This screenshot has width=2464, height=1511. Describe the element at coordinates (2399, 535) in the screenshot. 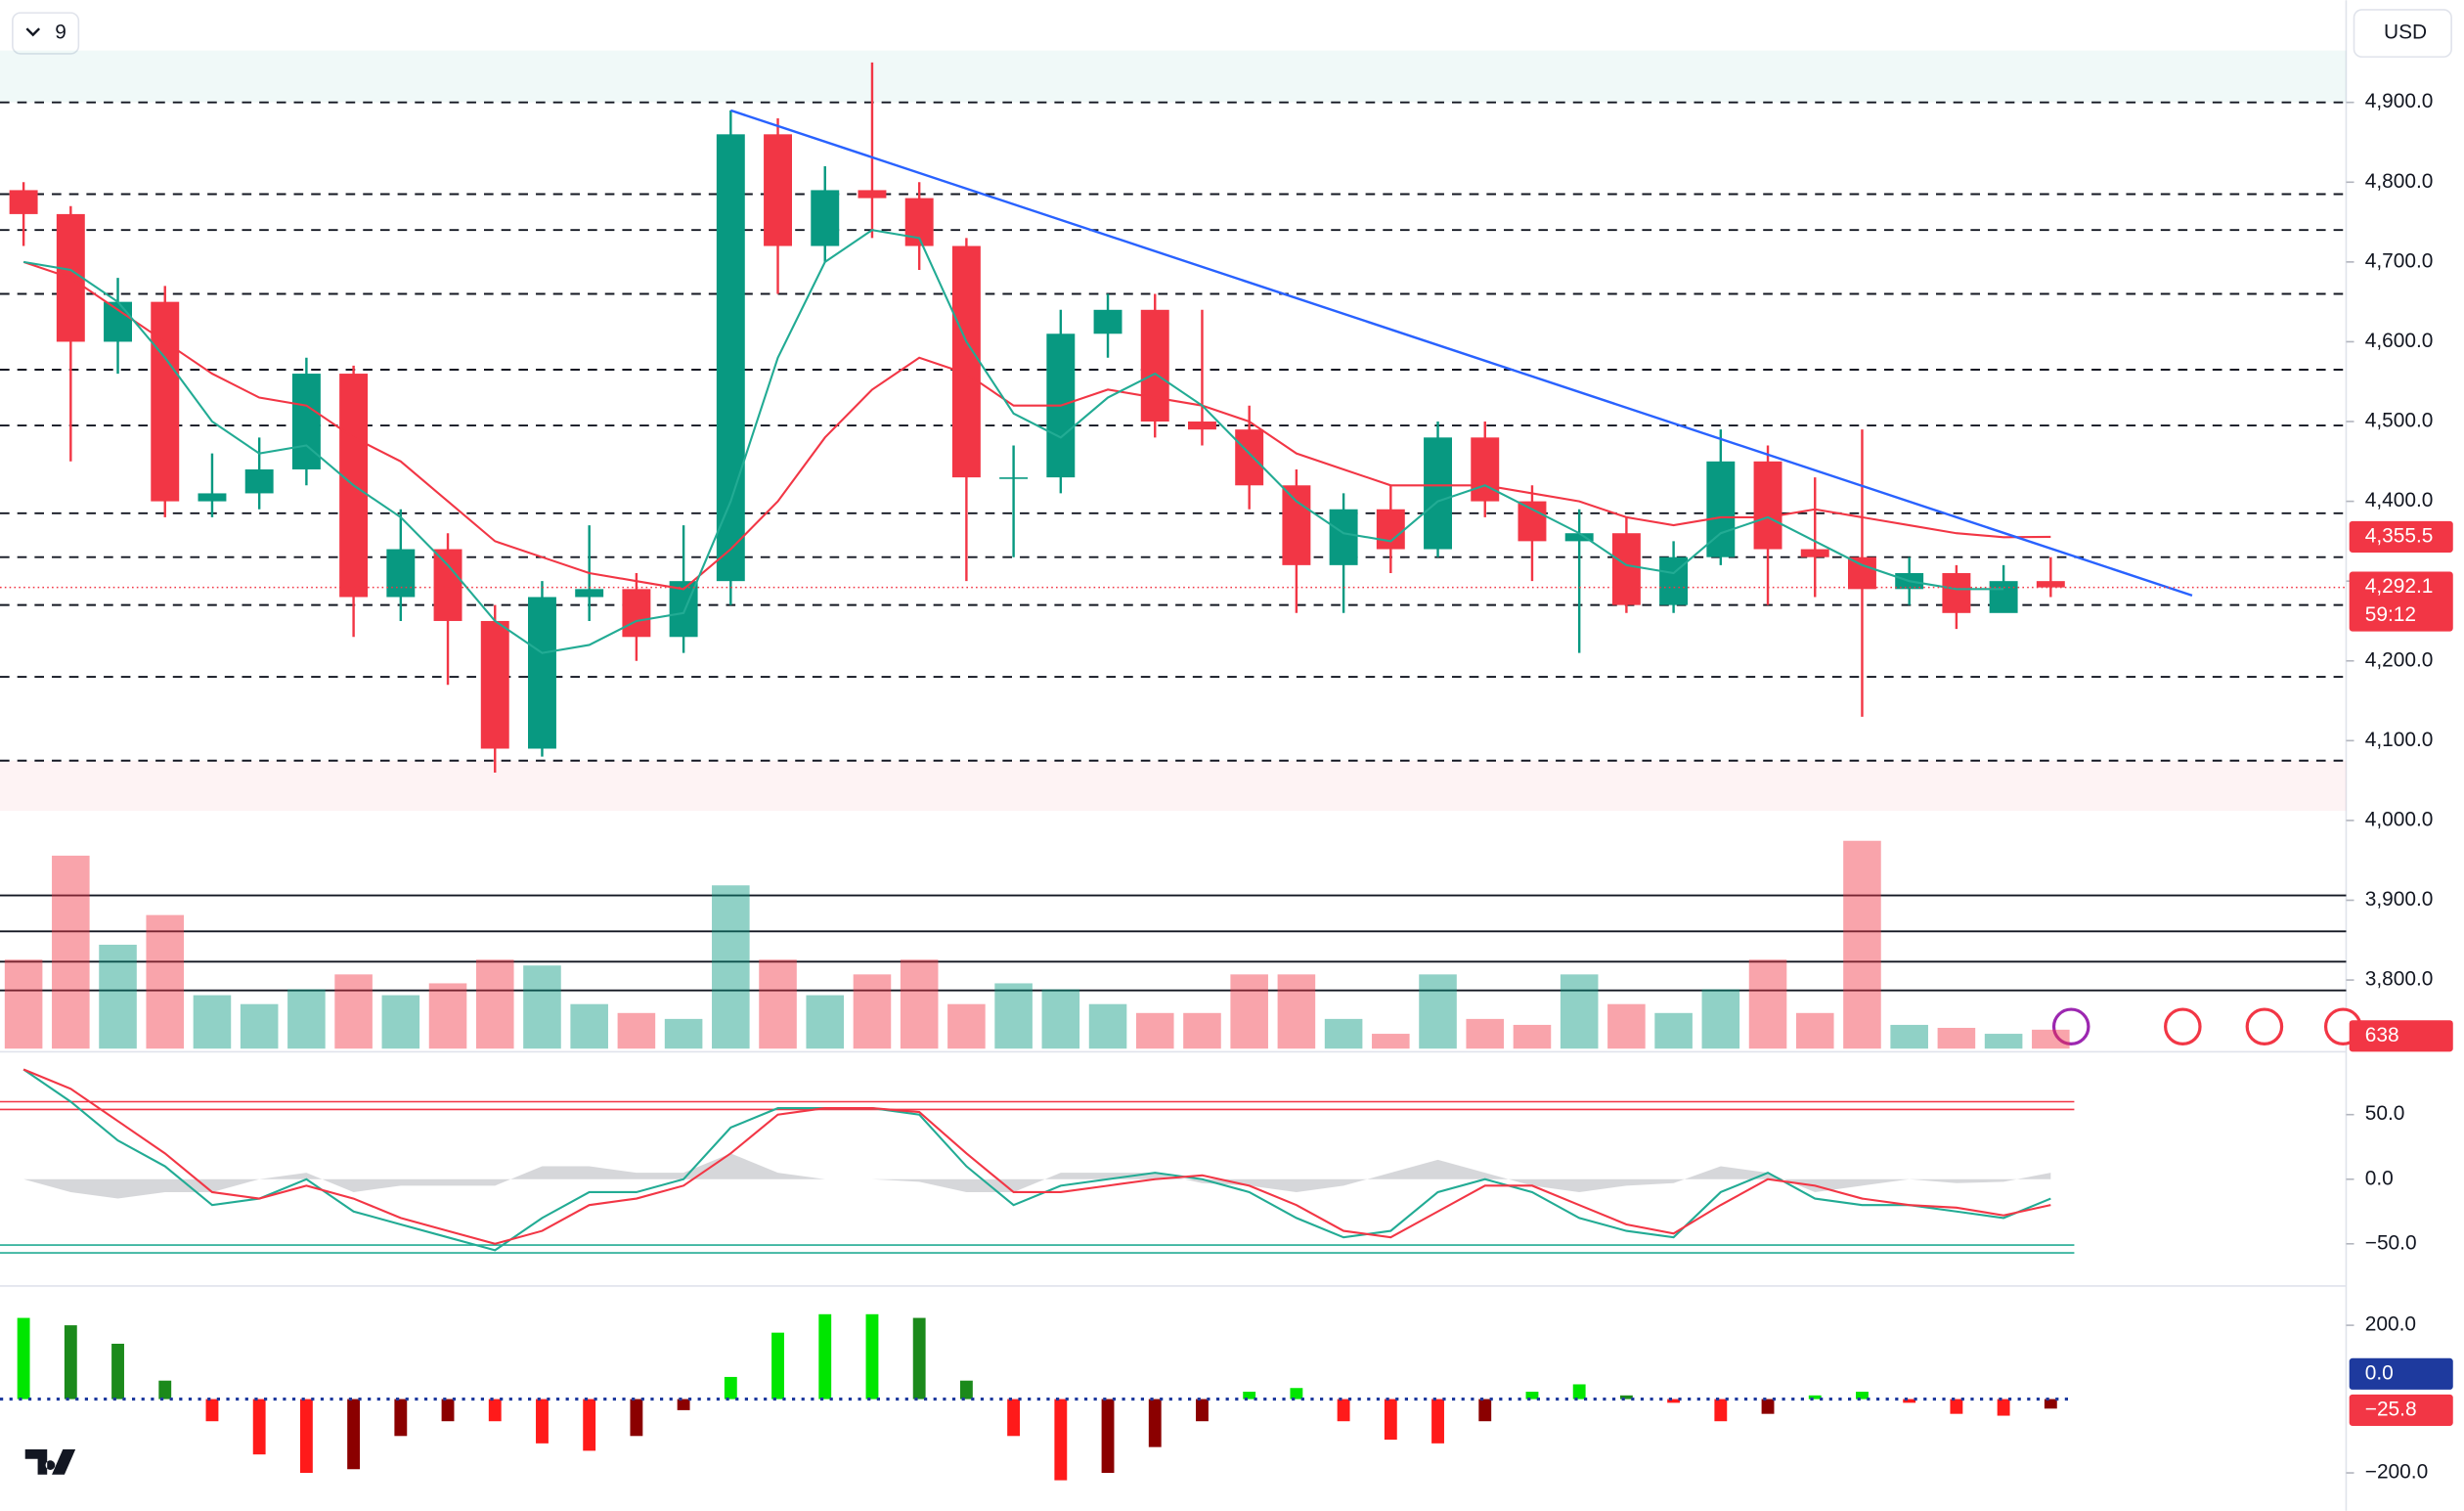

I see `ma-label: 4,355.5` at that location.